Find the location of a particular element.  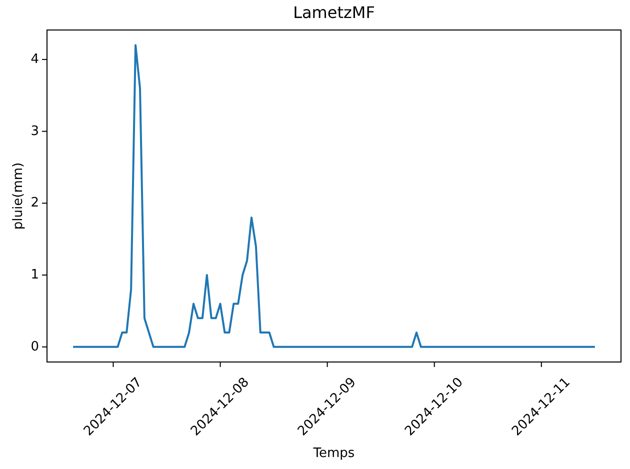

y-tick-label: 2 is located at coordinates (34, 203).